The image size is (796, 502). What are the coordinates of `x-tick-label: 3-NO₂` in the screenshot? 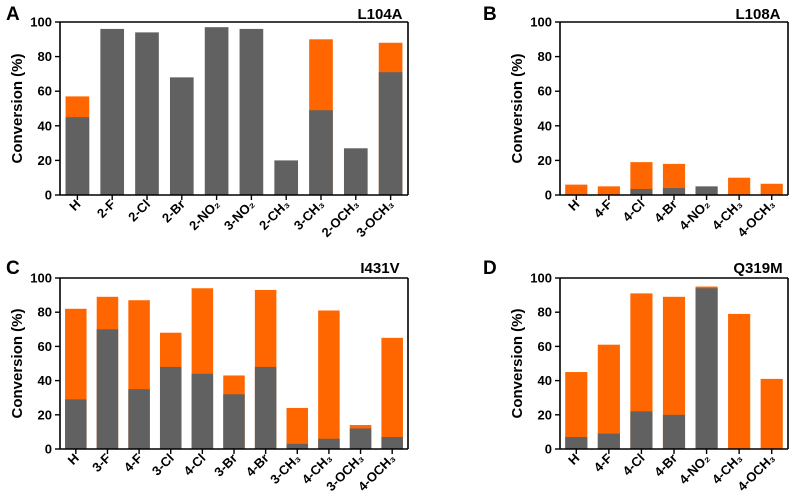 It's located at (239, 214).